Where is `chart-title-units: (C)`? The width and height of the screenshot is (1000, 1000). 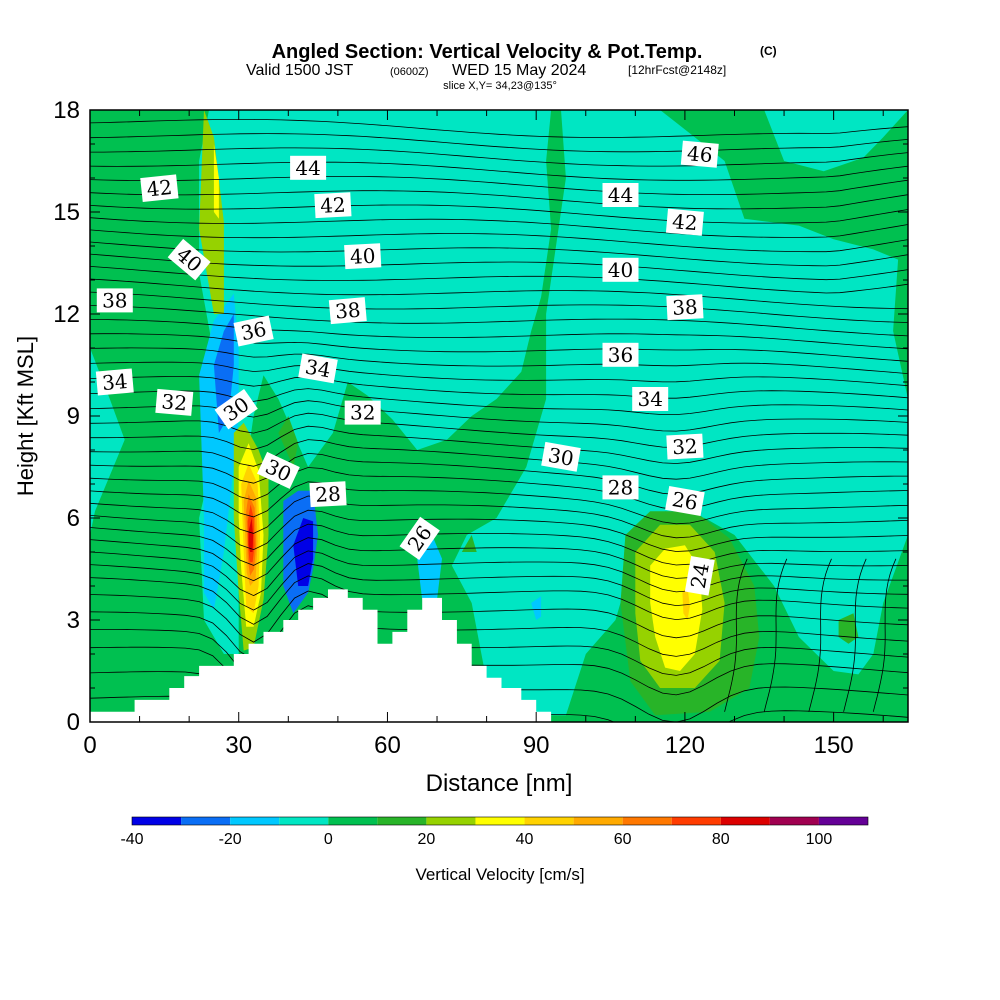 chart-title-units: (C) is located at coordinates (768, 51).